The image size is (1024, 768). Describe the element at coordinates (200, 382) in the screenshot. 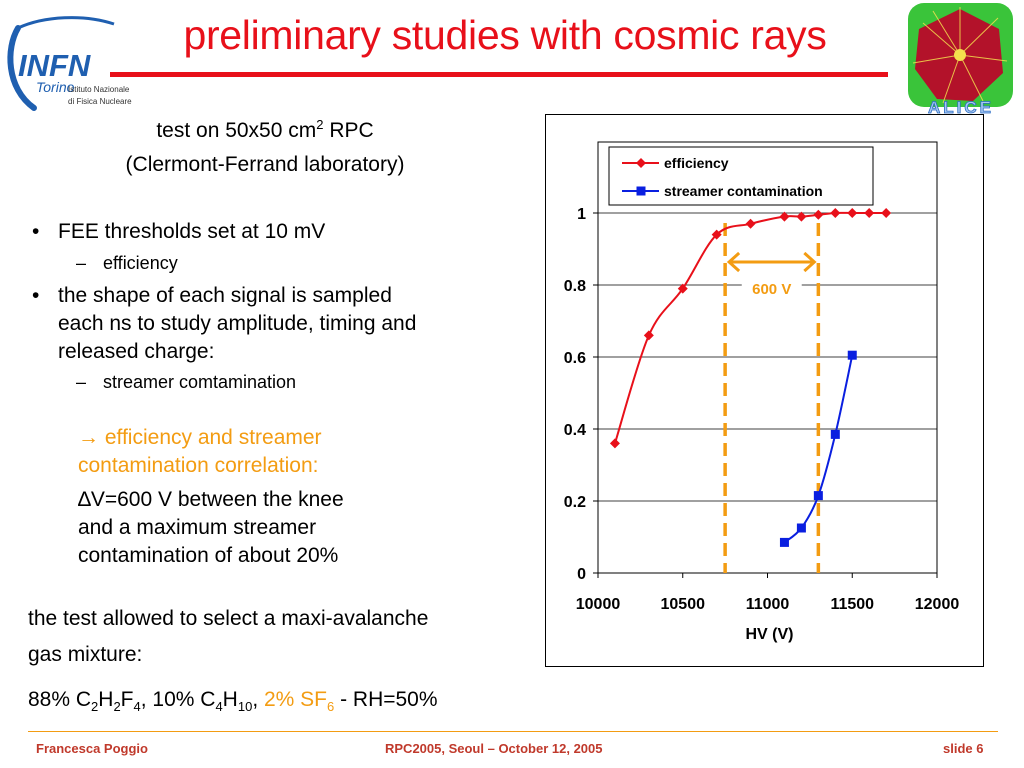

I see `bullet-2-sub: streamer comtamination` at that location.